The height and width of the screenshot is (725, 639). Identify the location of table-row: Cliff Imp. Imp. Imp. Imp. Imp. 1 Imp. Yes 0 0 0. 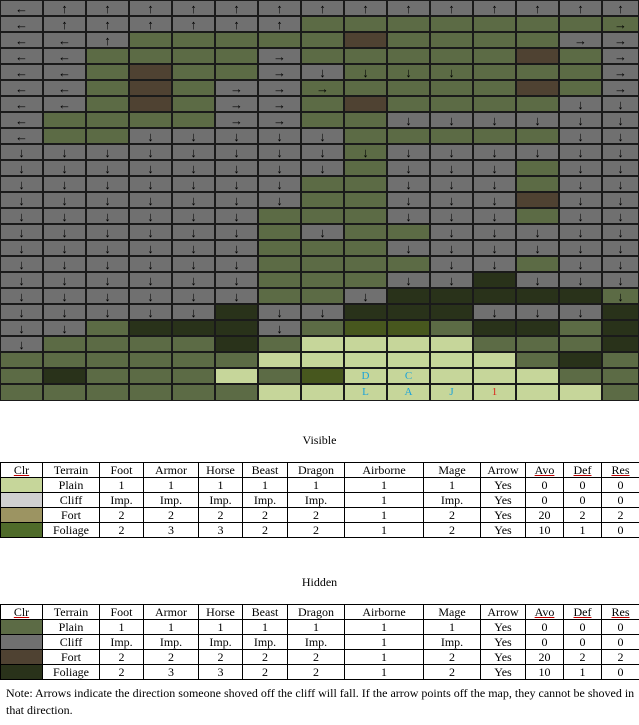
(319, 500).